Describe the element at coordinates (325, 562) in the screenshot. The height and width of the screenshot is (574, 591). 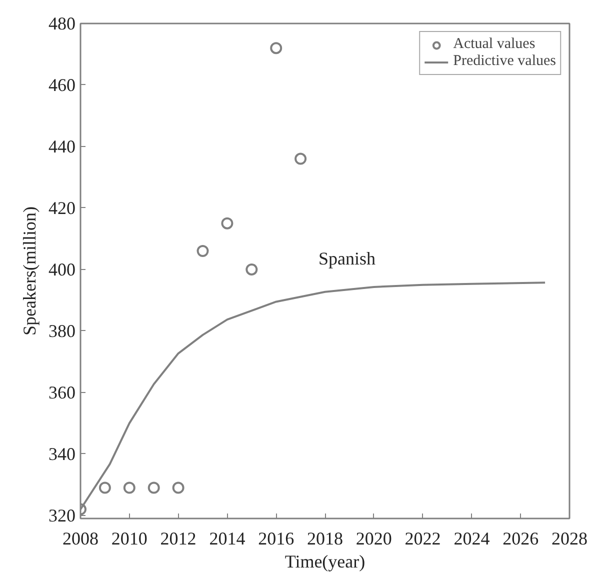
I see `x-axis-title: Time(year)` at that location.